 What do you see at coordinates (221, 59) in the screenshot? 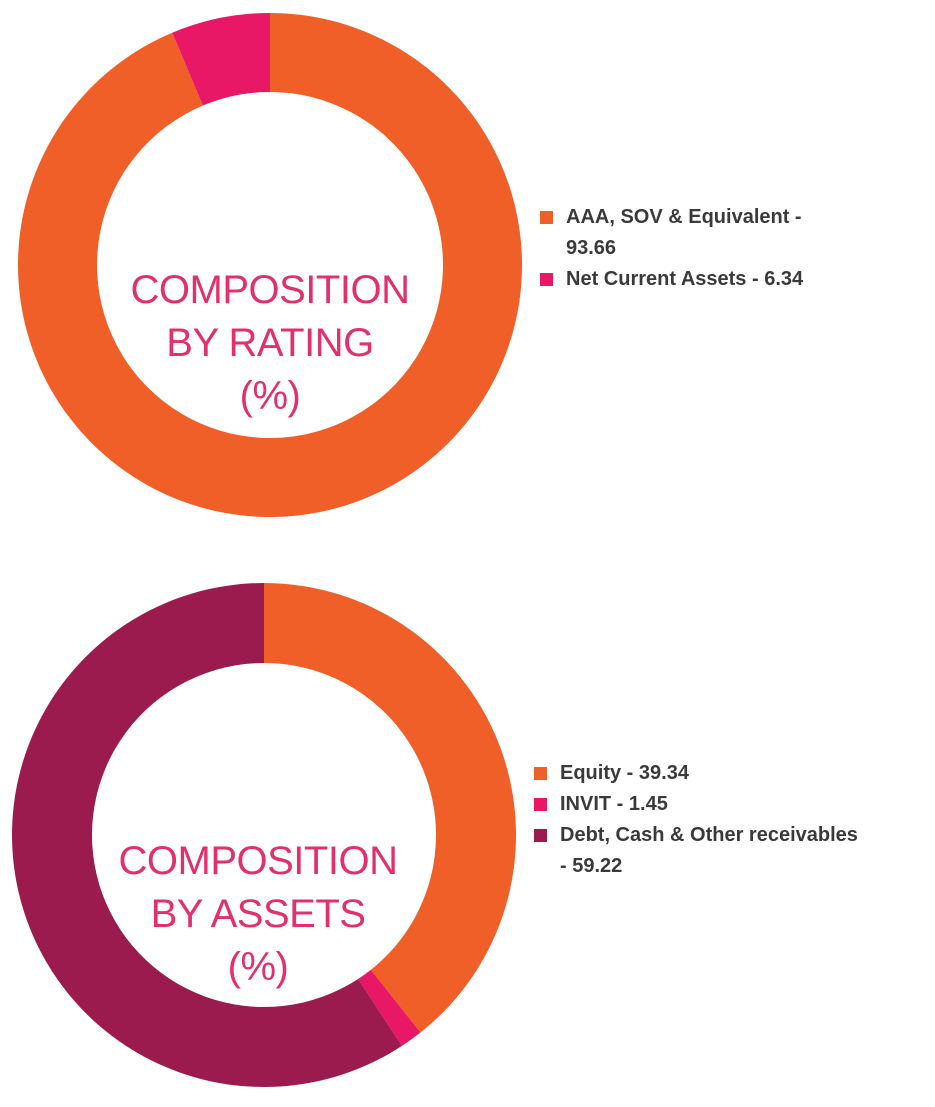
I see `donut-slice-net-current-assets` at bounding box center [221, 59].